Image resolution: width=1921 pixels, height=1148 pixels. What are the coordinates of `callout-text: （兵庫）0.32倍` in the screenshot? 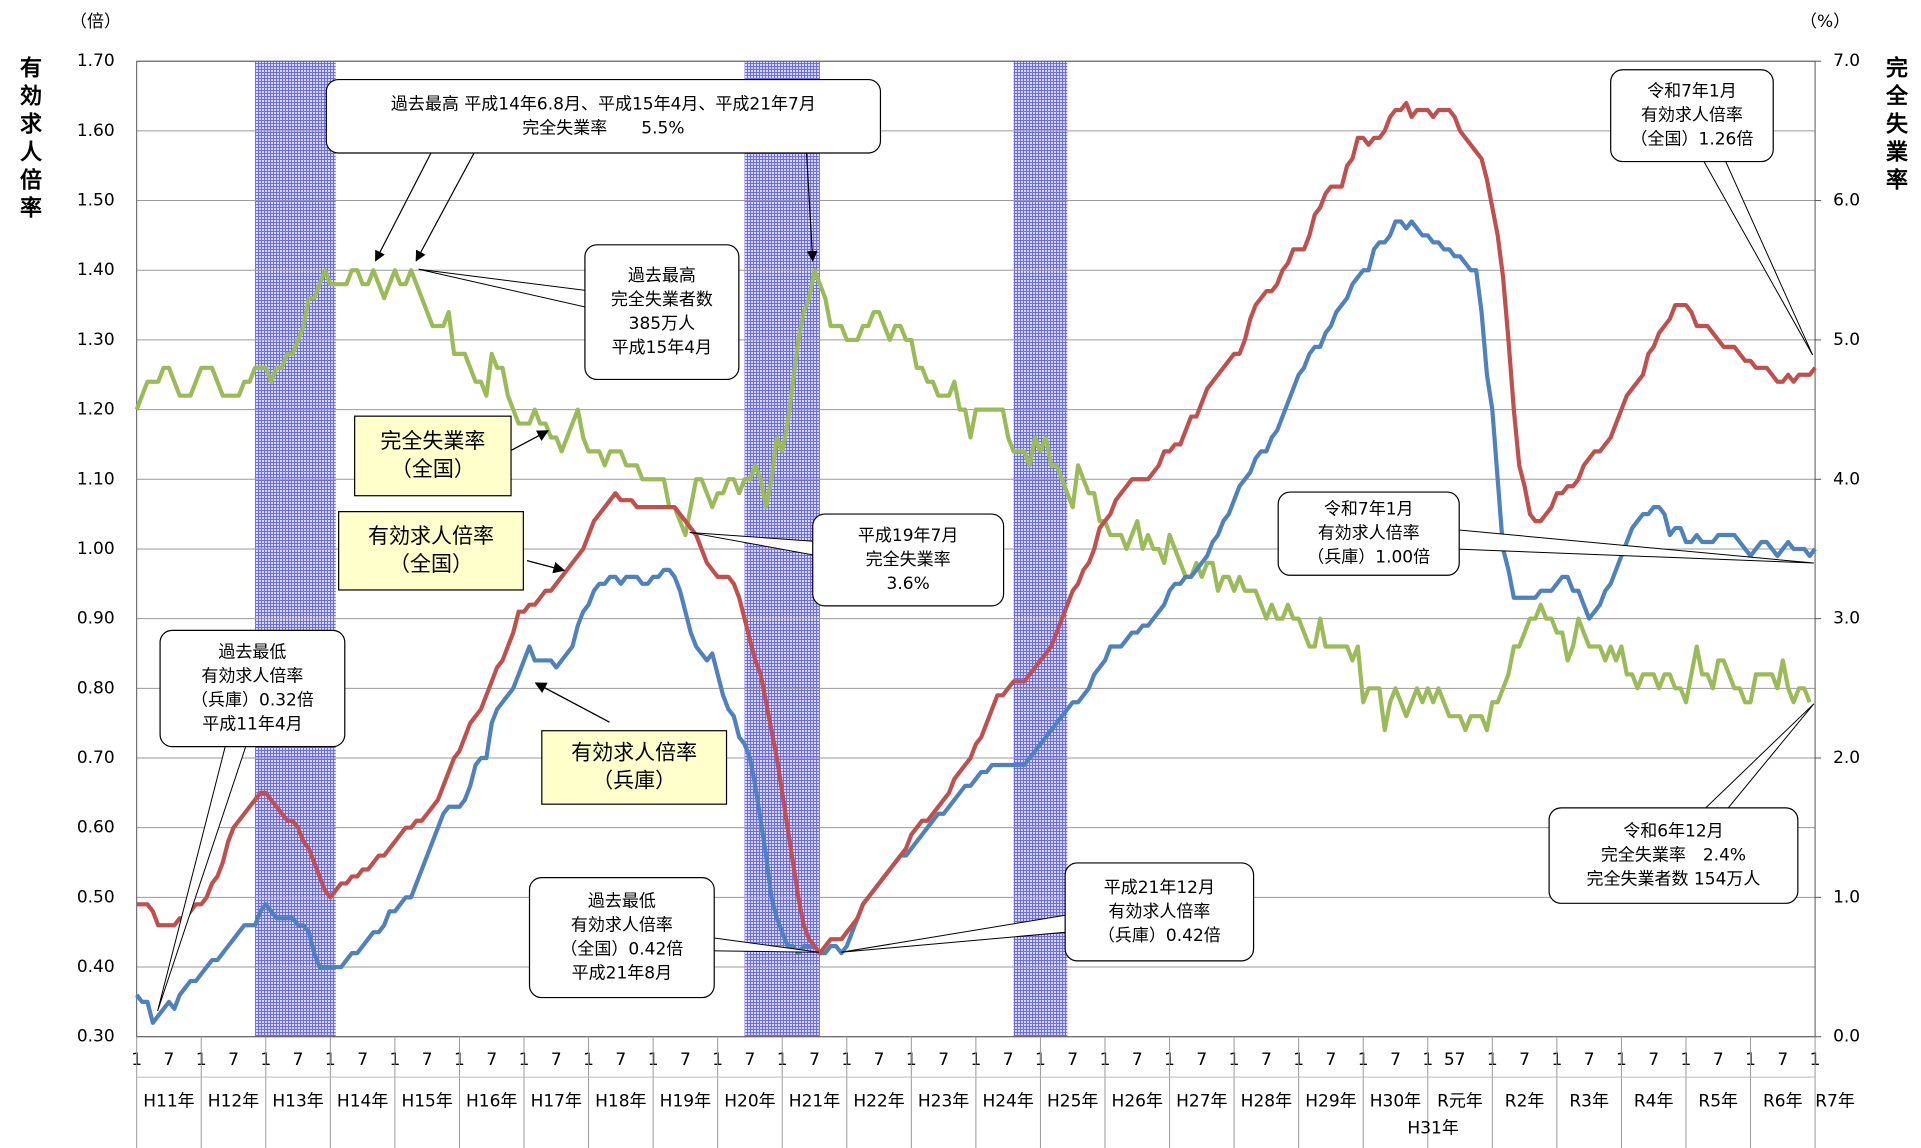 It's located at (252, 701).